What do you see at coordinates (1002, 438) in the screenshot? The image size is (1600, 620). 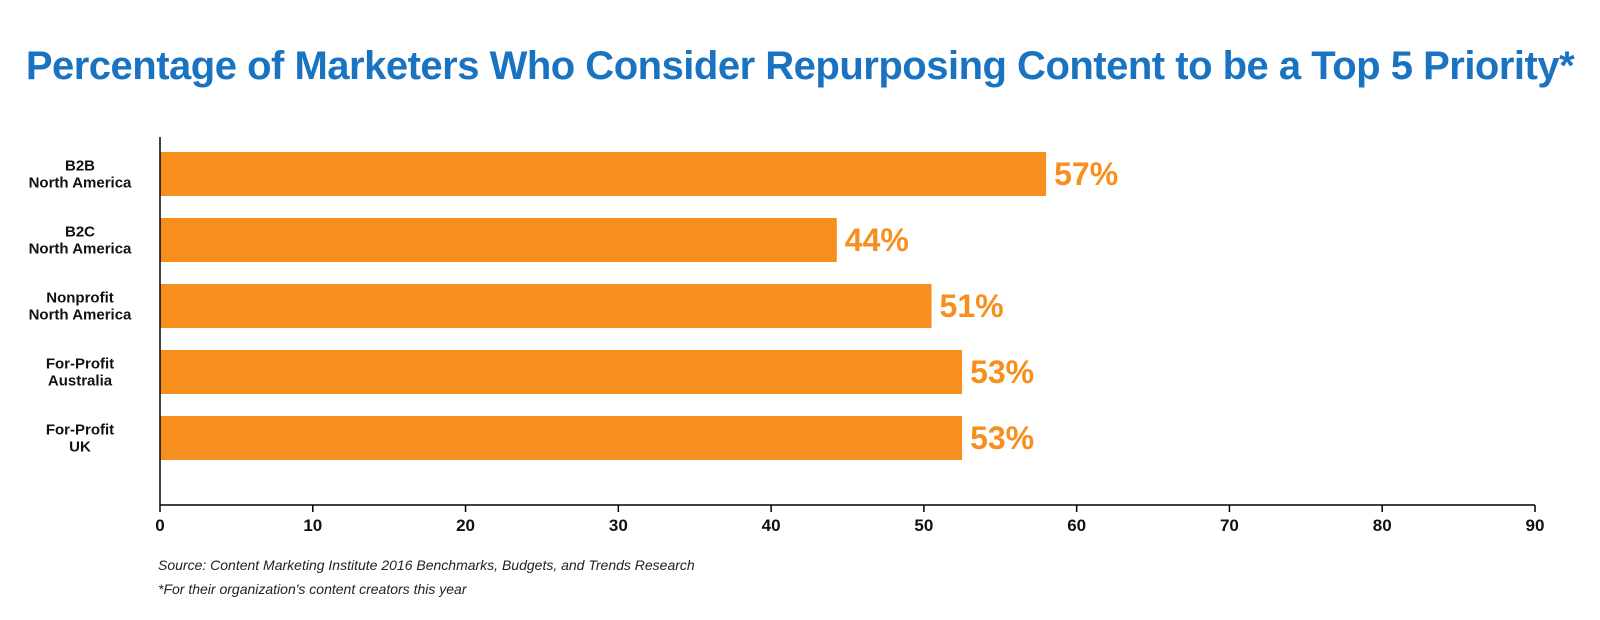 I see `value-label-4: 53%` at bounding box center [1002, 438].